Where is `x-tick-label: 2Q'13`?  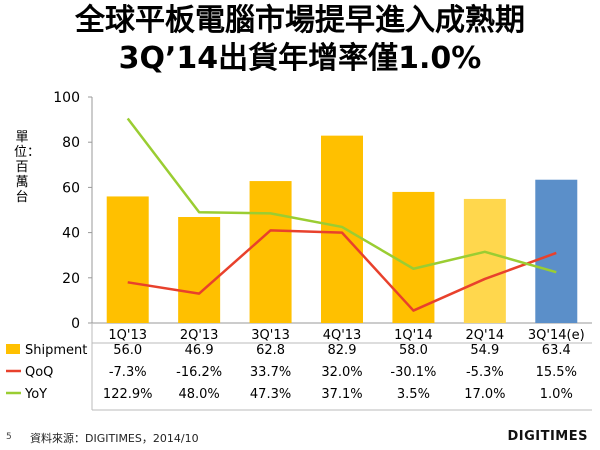
x-tick-label: 2Q'13 is located at coordinates (199, 335).